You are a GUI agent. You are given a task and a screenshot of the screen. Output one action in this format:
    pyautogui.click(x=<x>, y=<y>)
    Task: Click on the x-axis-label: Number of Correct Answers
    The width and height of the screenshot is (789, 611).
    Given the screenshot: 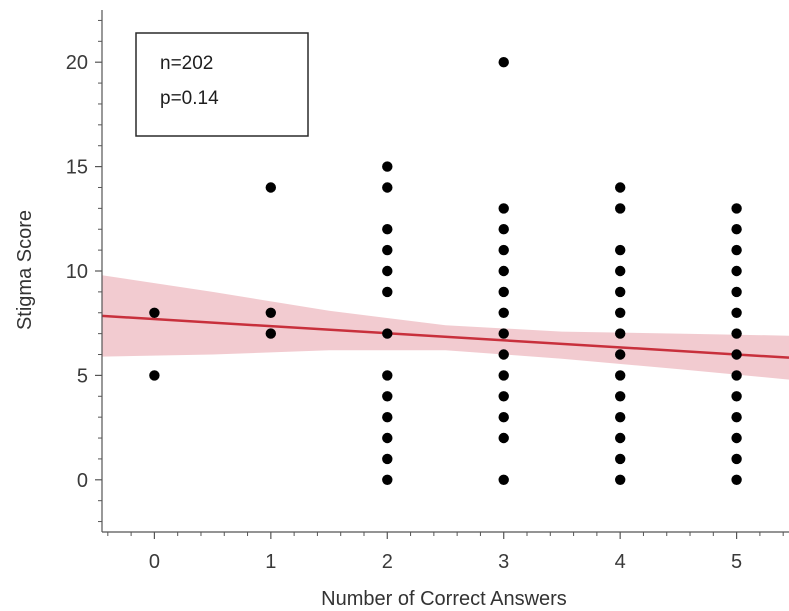 What is the action you would take?
    pyautogui.click(x=444, y=599)
    